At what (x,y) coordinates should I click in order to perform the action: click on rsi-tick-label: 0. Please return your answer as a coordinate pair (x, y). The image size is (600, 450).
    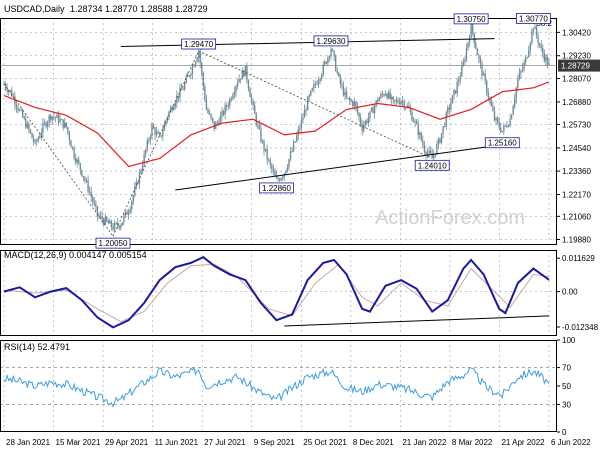
    Looking at the image, I should click on (564, 432).